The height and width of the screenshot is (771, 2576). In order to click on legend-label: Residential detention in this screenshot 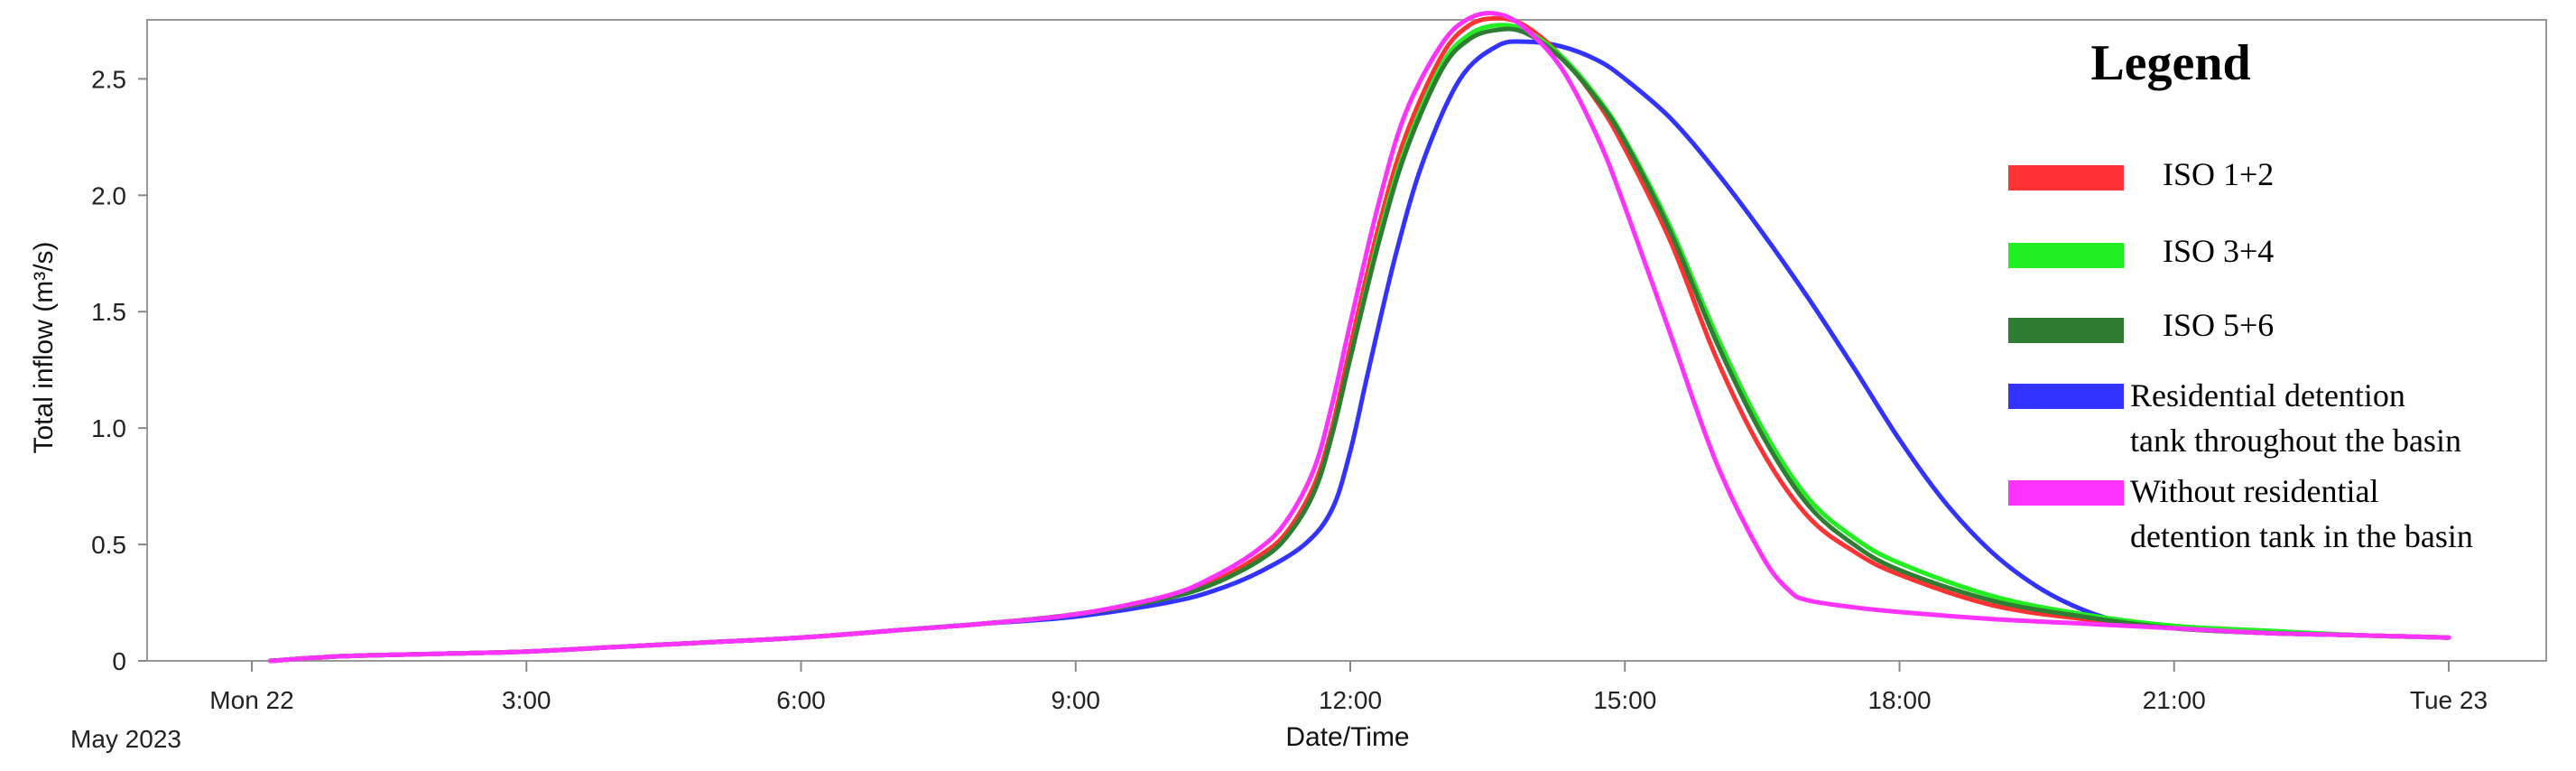, I will do `click(2267, 395)`.